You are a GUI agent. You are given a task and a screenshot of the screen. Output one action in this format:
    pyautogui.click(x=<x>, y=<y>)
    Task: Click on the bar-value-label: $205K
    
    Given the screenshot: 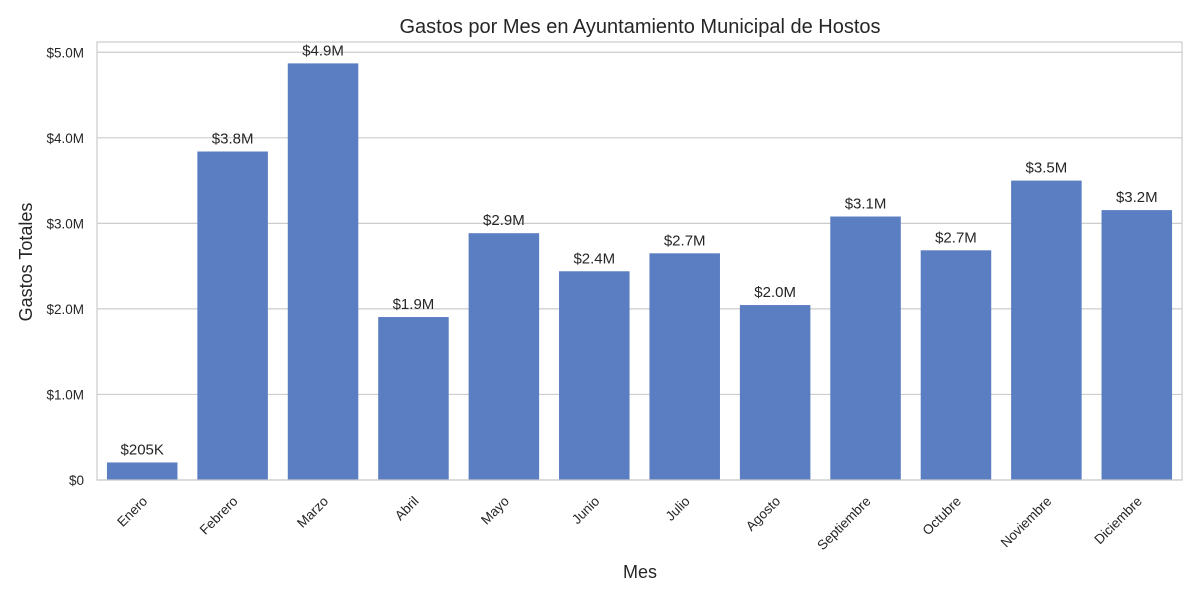 What is the action you would take?
    pyautogui.click(x=142, y=449)
    